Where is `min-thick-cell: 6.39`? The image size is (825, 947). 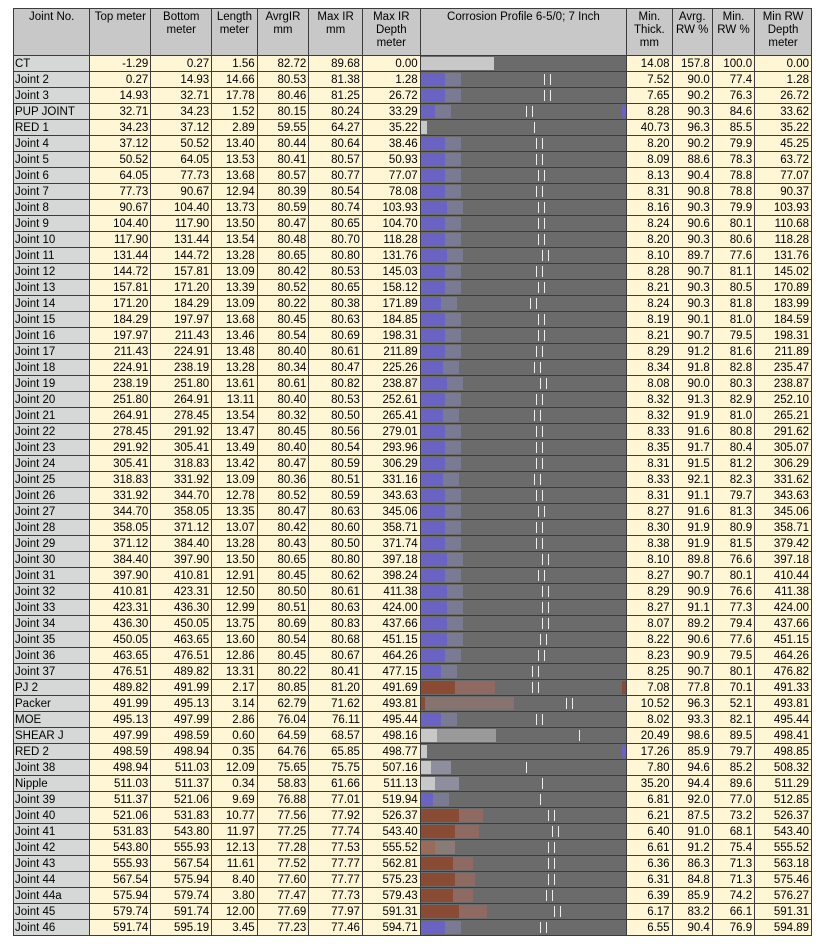 min-thick-cell: 6.39 is located at coordinates (649, 895).